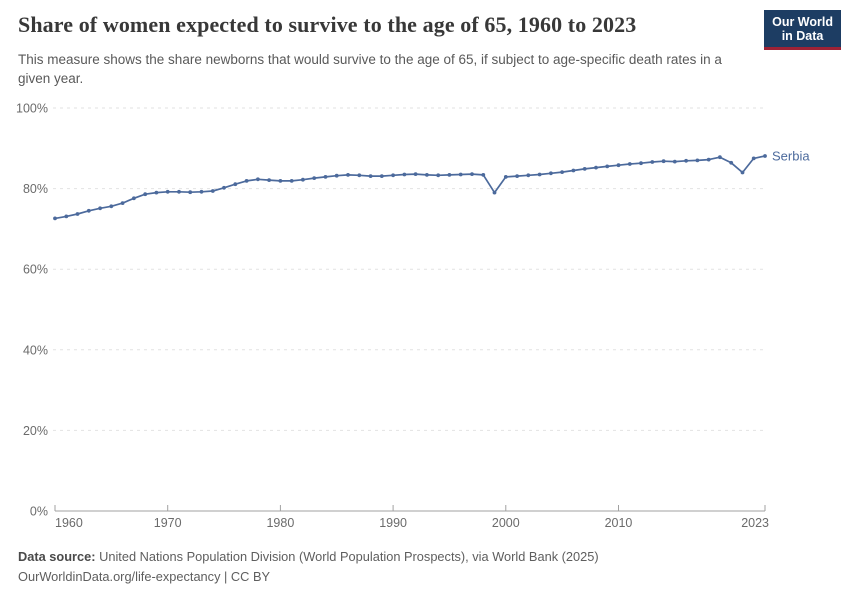 Image resolution: width=850 pixels, height=600 pixels. I want to click on license-label: CC BY, so click(250, 576).